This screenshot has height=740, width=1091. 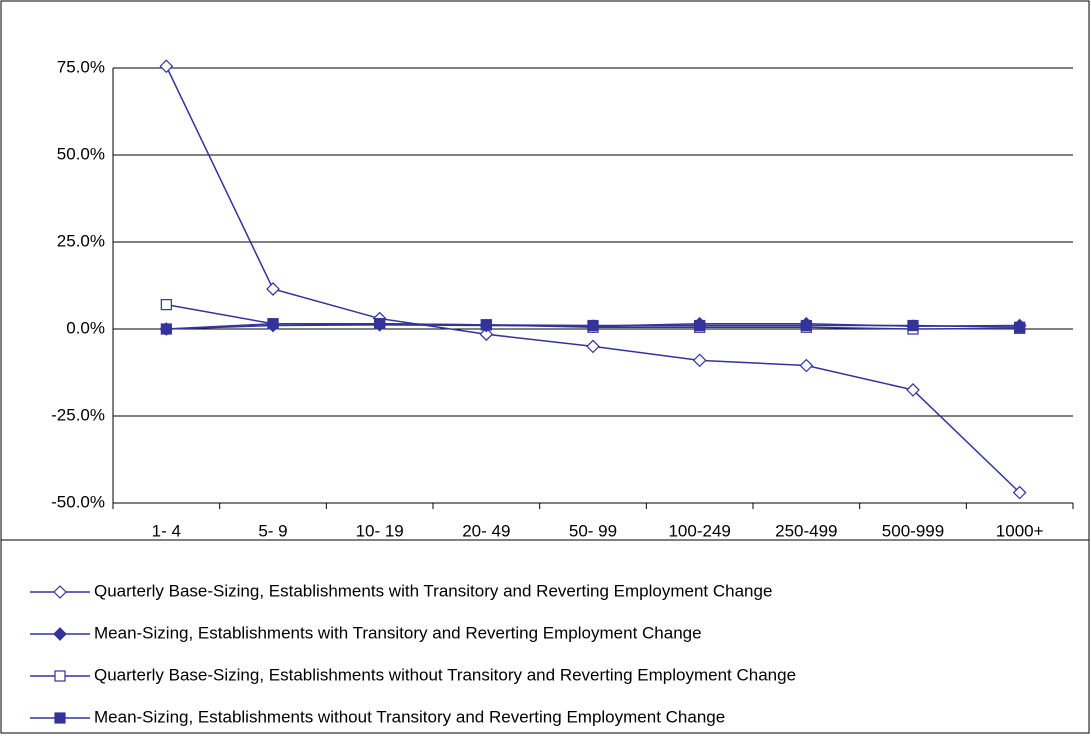 What do you see at coordinates (1020, 530) in the screenshot?
I see `x-tick-label: 1000+` at bounding box center [1020, 530].